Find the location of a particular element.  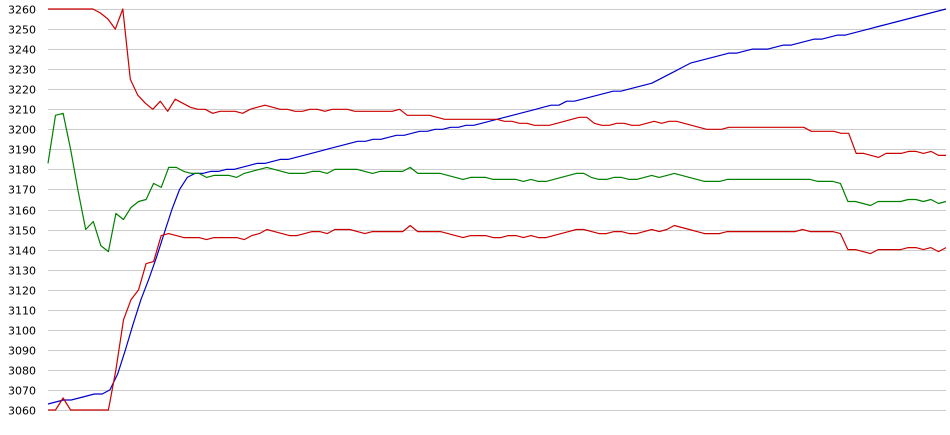

y-tick-label: 3130 is located at coordinates (22, 271).